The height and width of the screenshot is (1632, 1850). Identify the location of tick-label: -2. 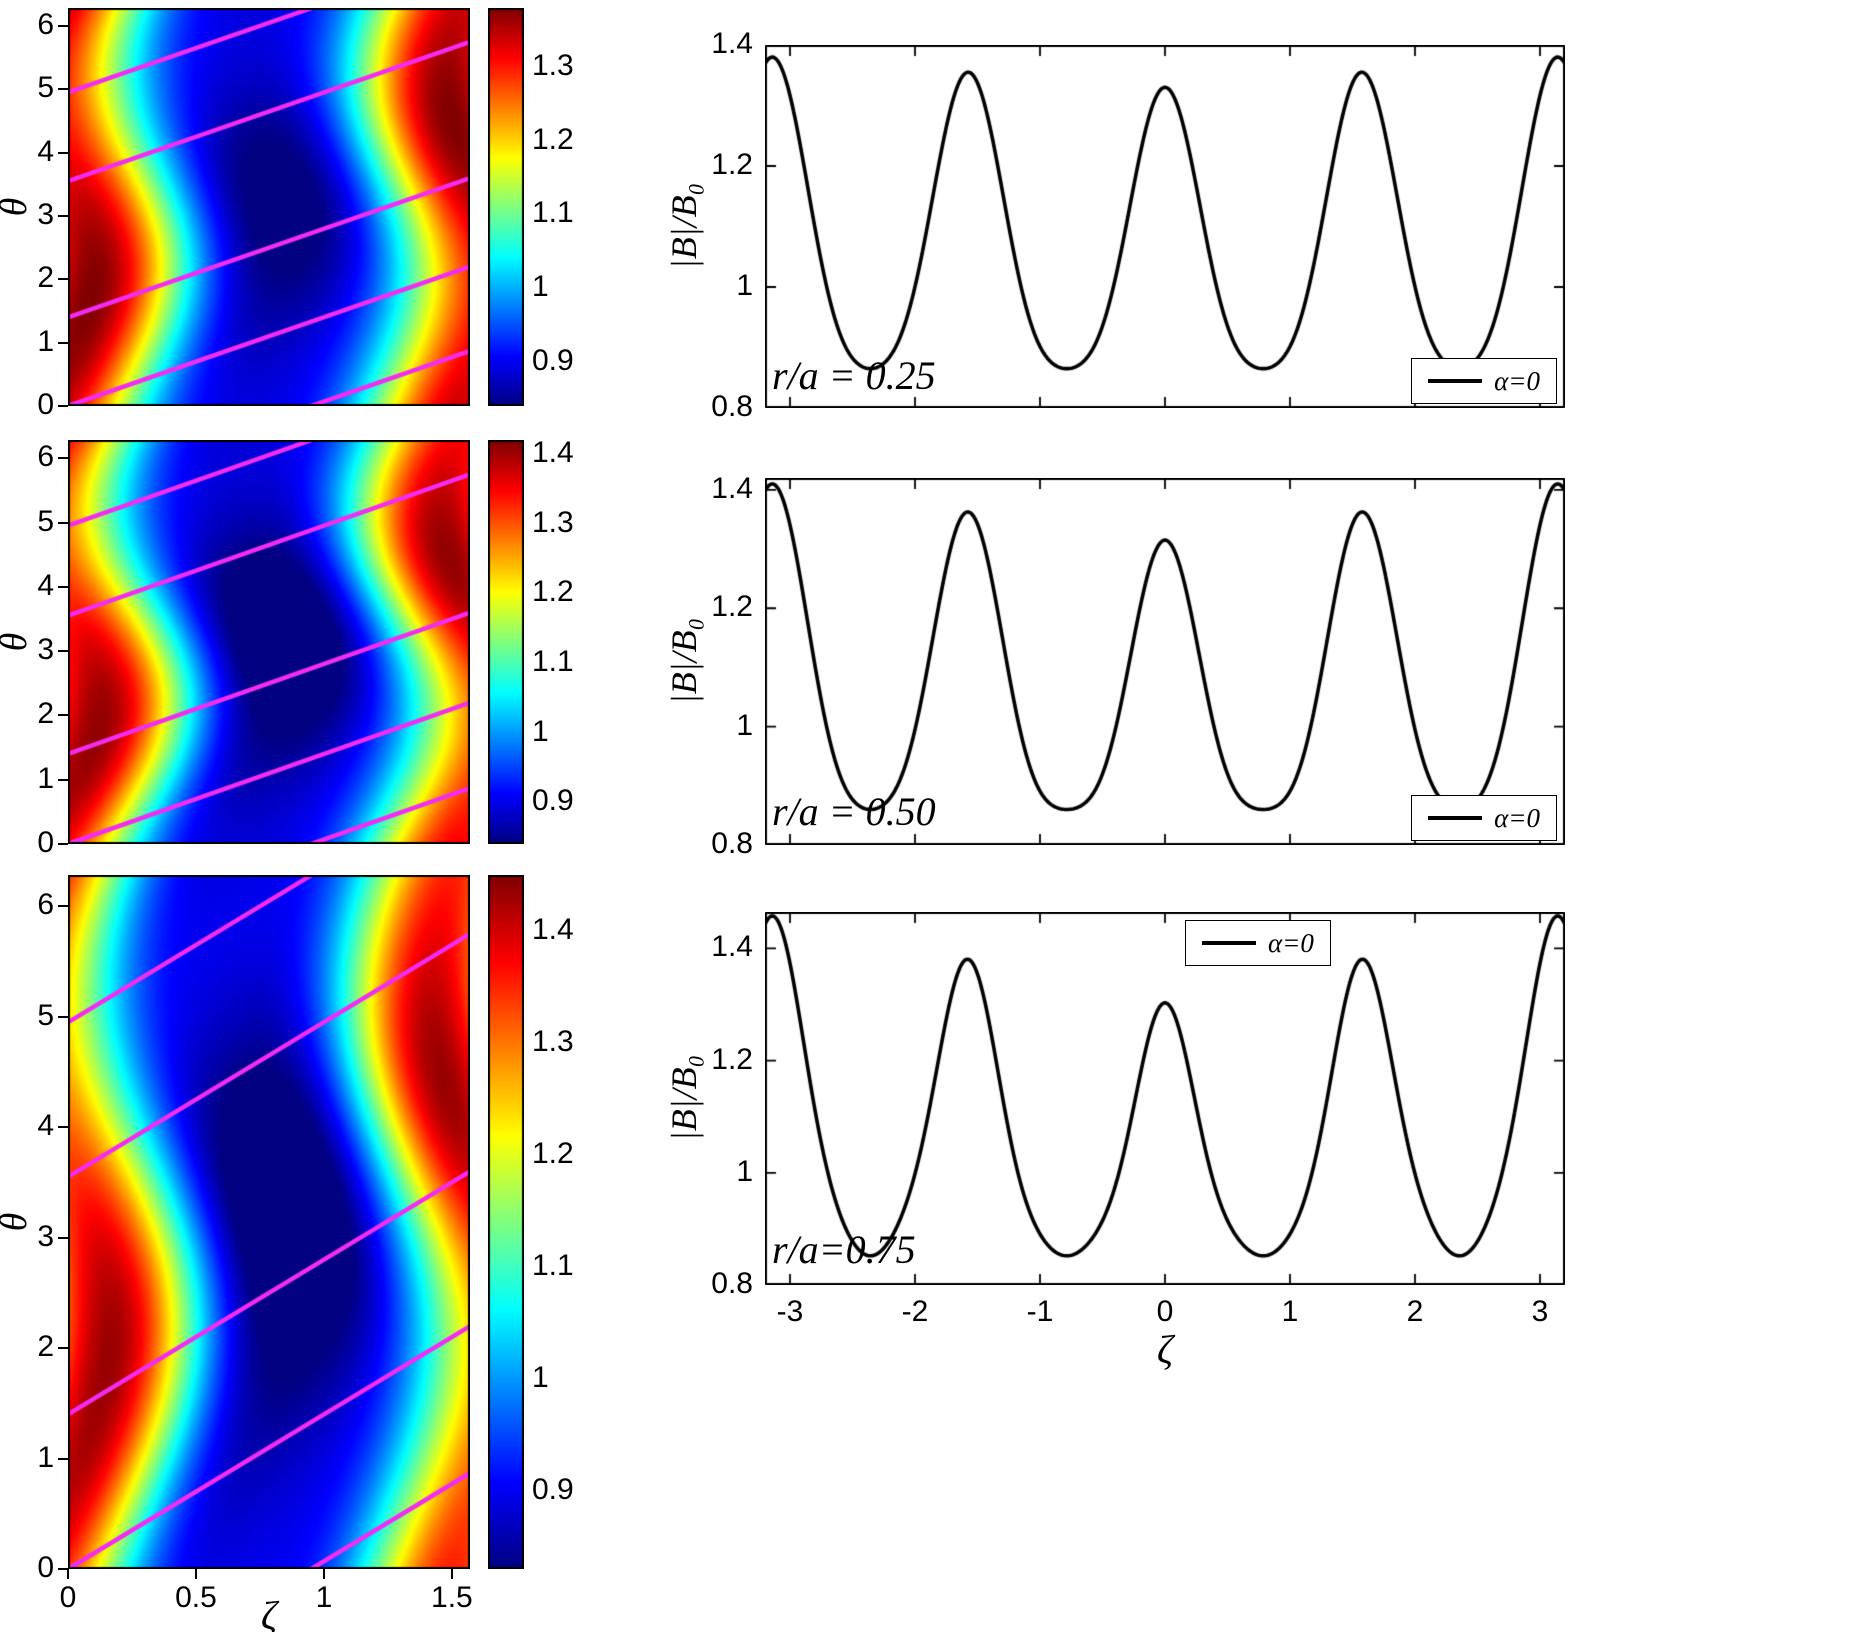
(915, 1311).